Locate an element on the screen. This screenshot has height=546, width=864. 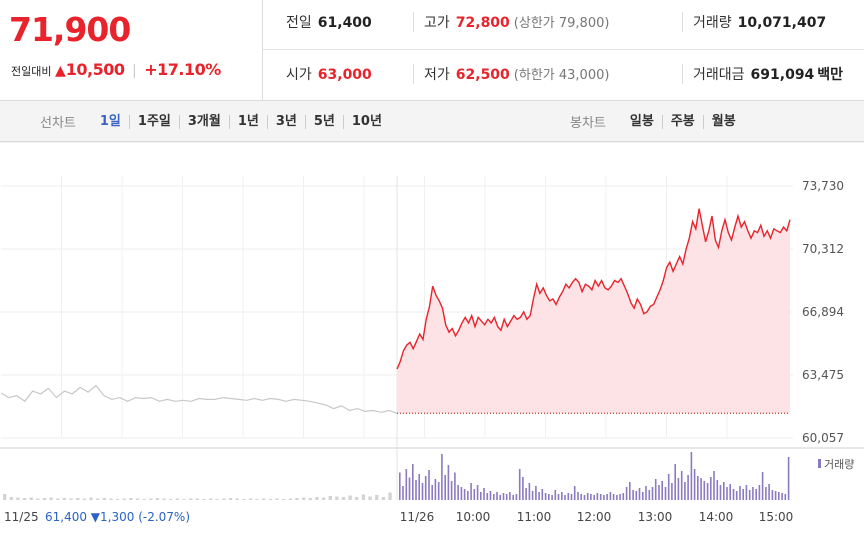
x-tick-label: 13:00 is located at coordinates (655, 517).